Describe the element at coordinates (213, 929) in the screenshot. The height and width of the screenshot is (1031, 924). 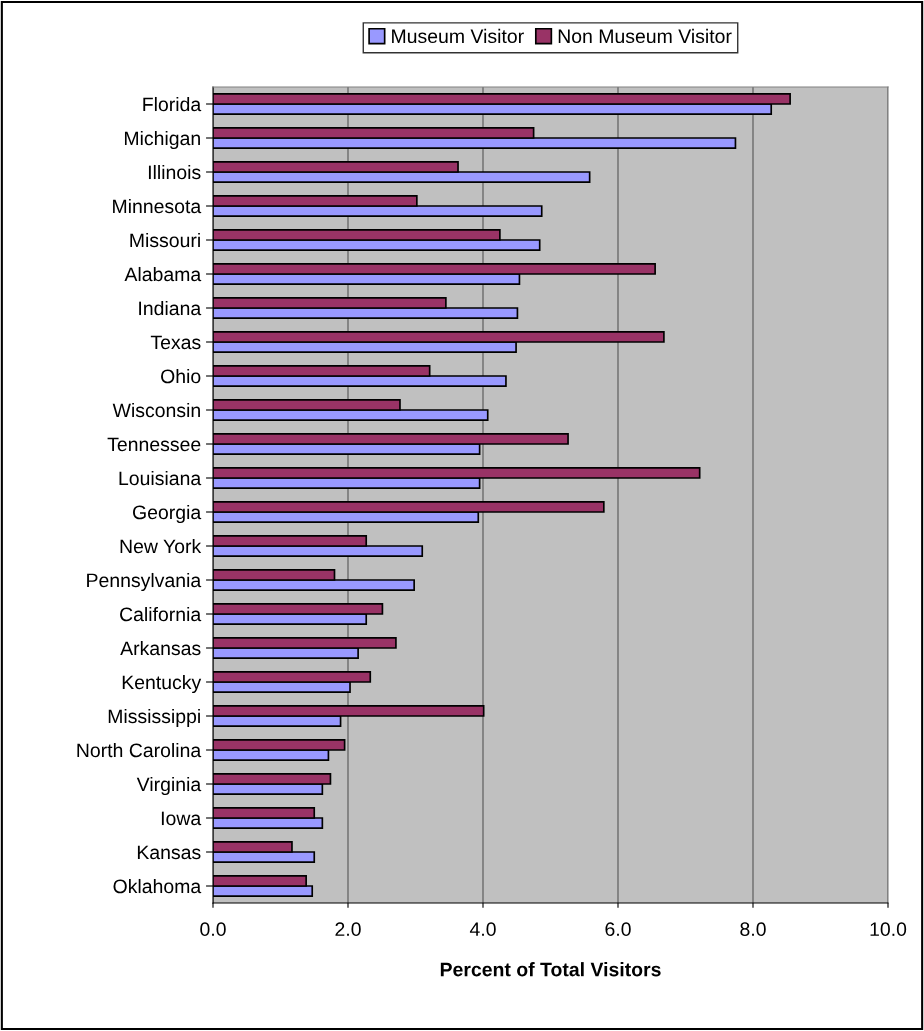
I see `x-tick-label: 0.0` at that location.